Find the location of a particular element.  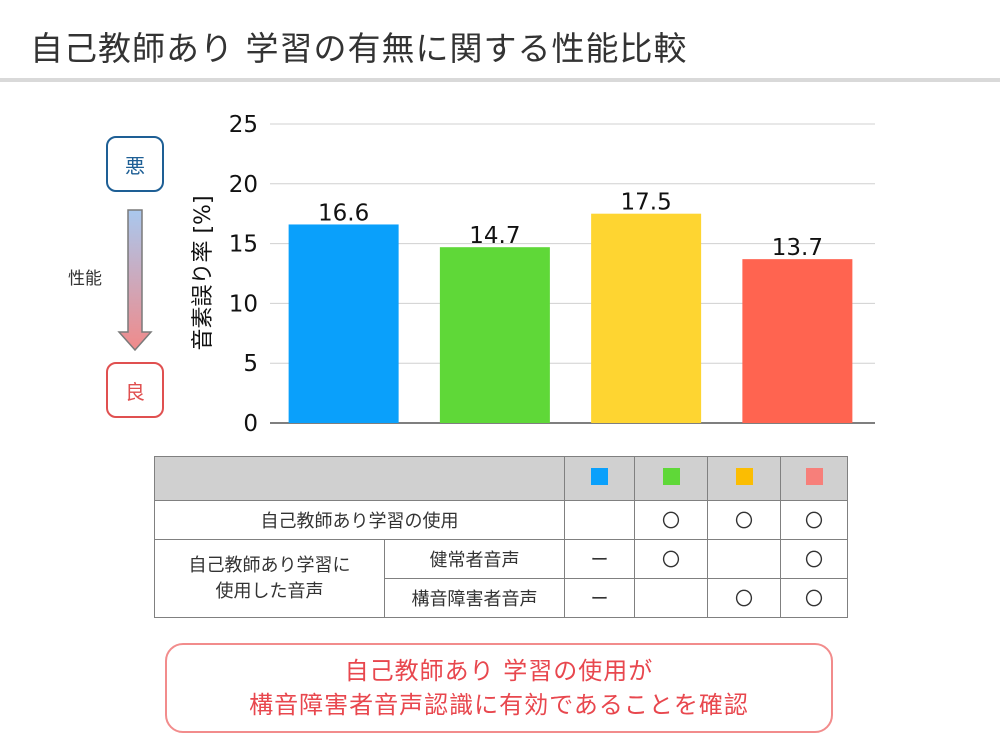

table-row: 構音障害者音声 ー 〇 〇 is located at coordinates (501, 598).